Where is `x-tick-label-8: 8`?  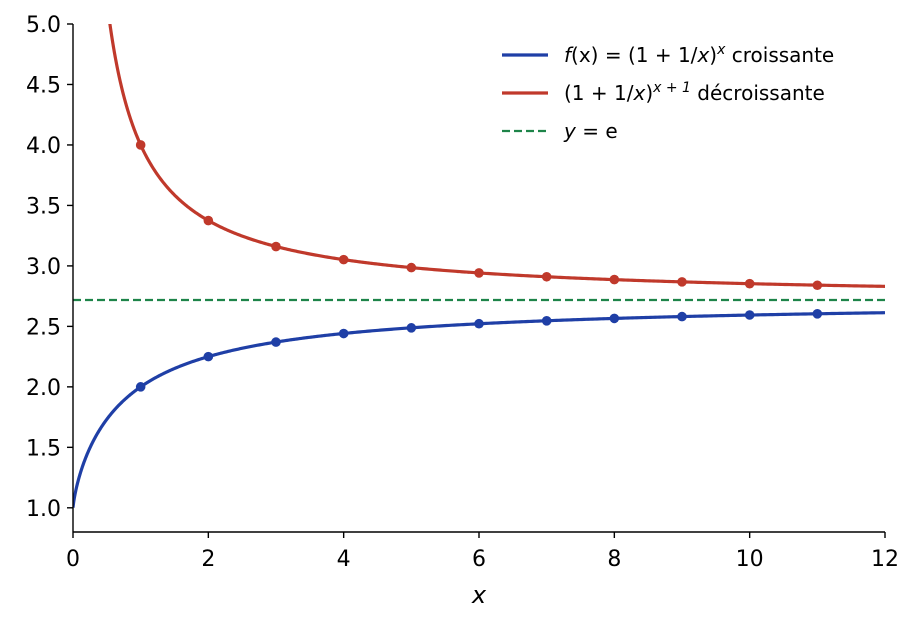 x-tick-label-8: 8 is located at coordinates (614, 559).